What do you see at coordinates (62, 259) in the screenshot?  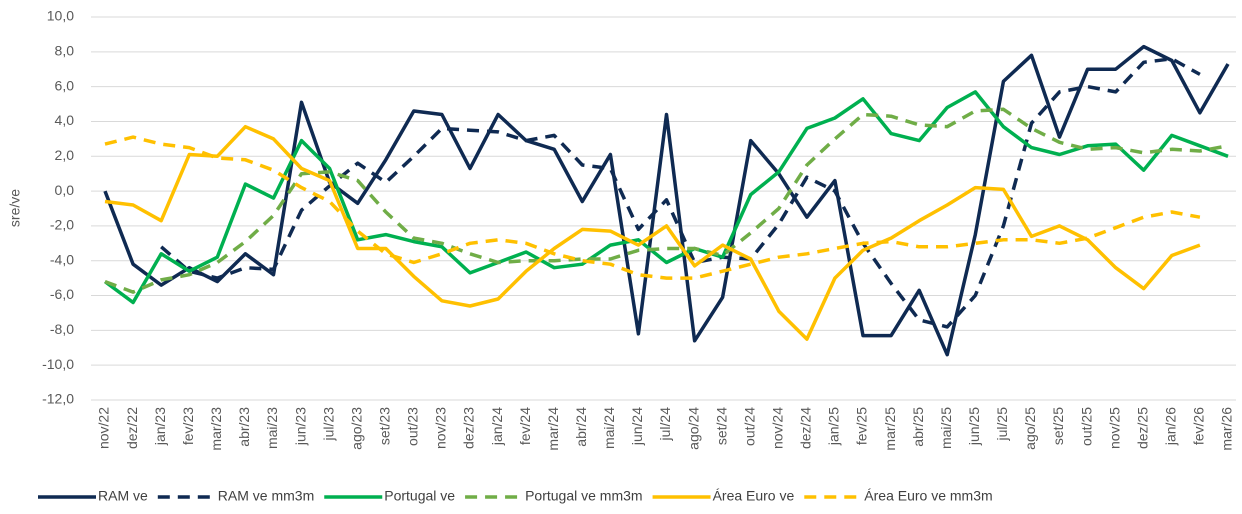 I see `y-tick-label: -4,0` at bounding box center [62, 259].